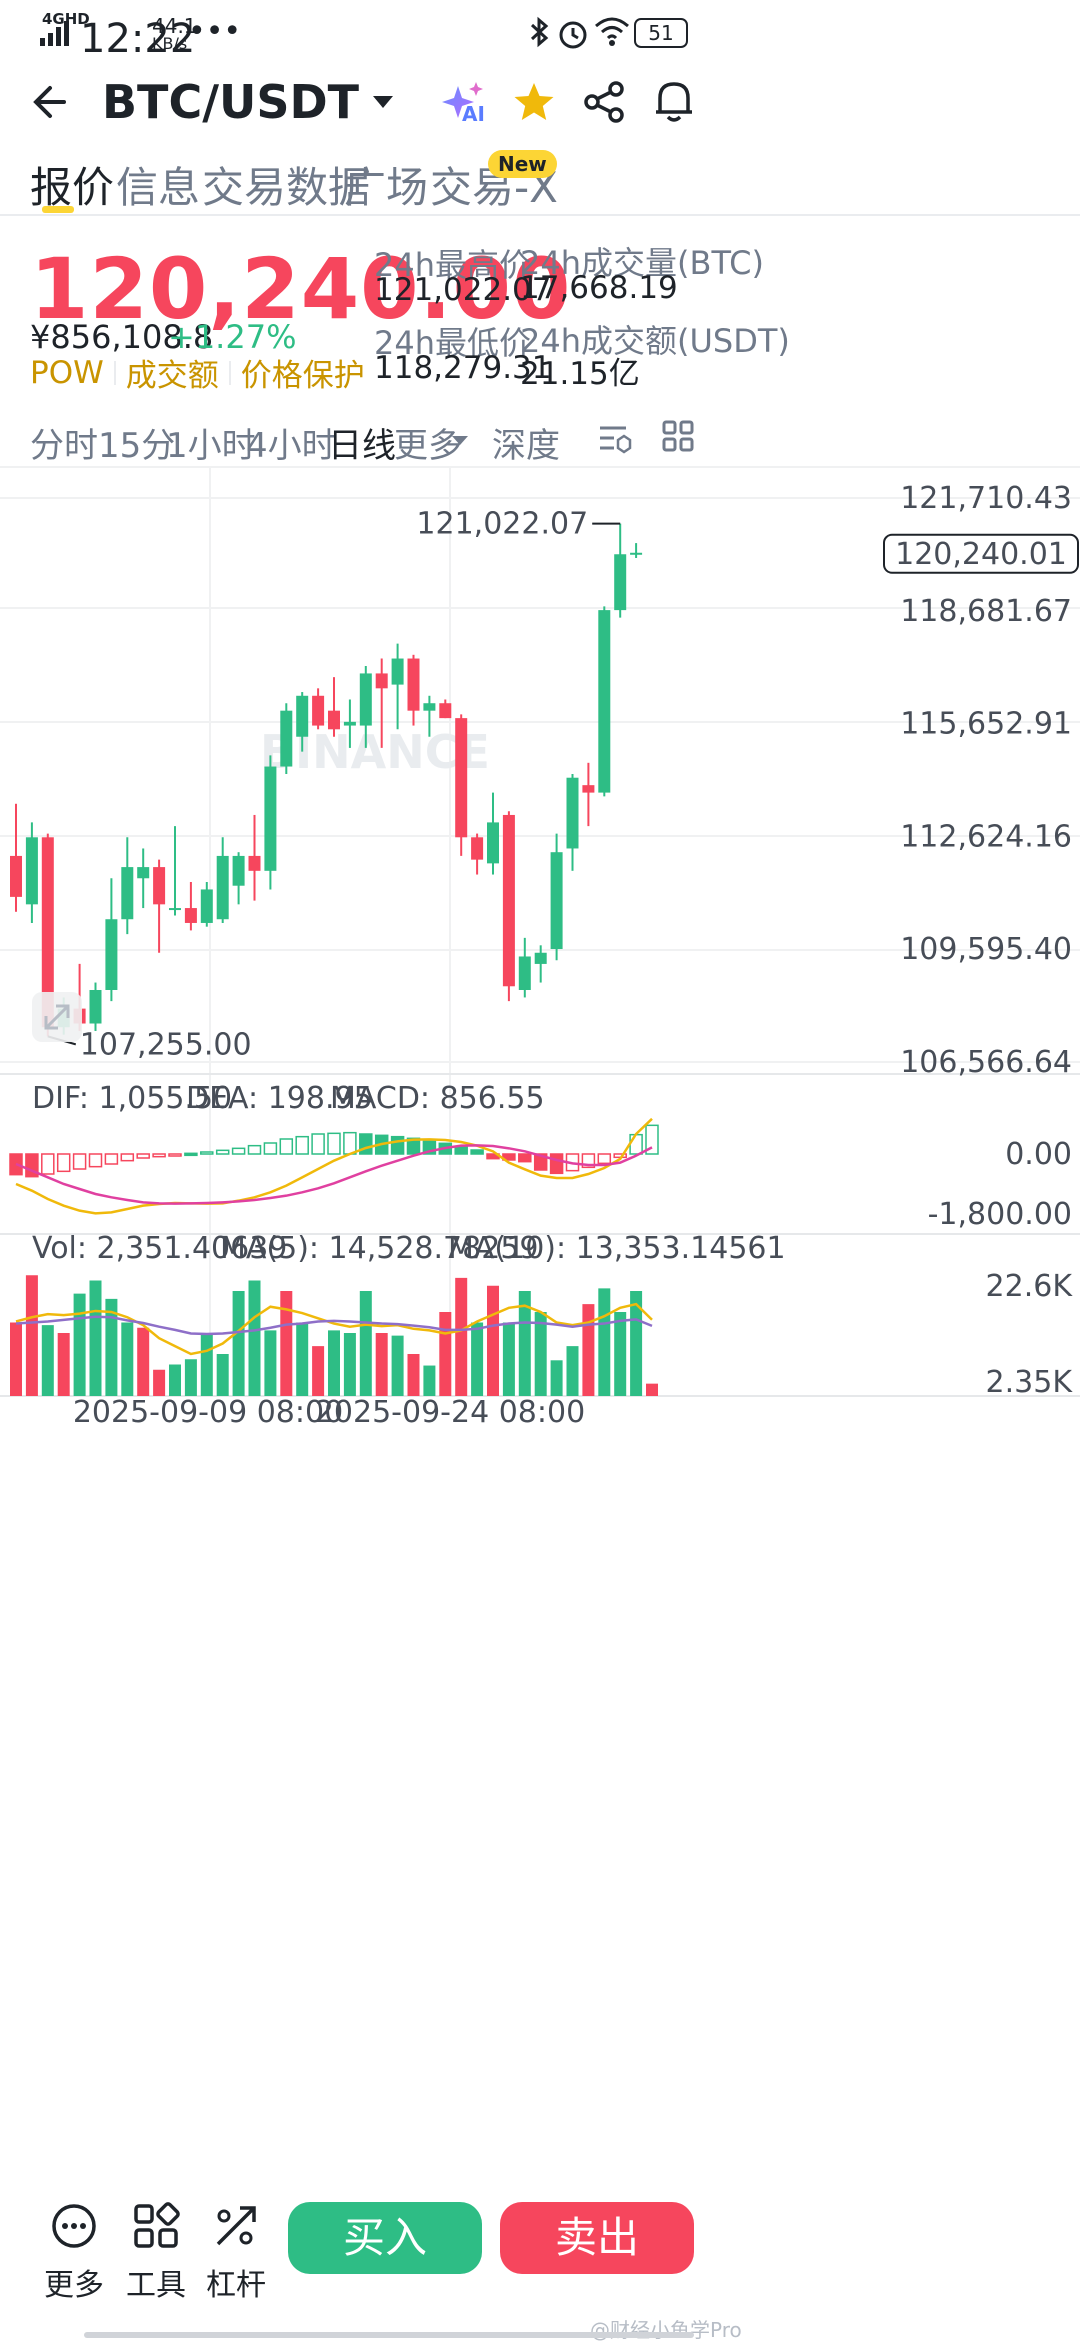  I want to click on tf-more-caret-icon, so click(460, 440).